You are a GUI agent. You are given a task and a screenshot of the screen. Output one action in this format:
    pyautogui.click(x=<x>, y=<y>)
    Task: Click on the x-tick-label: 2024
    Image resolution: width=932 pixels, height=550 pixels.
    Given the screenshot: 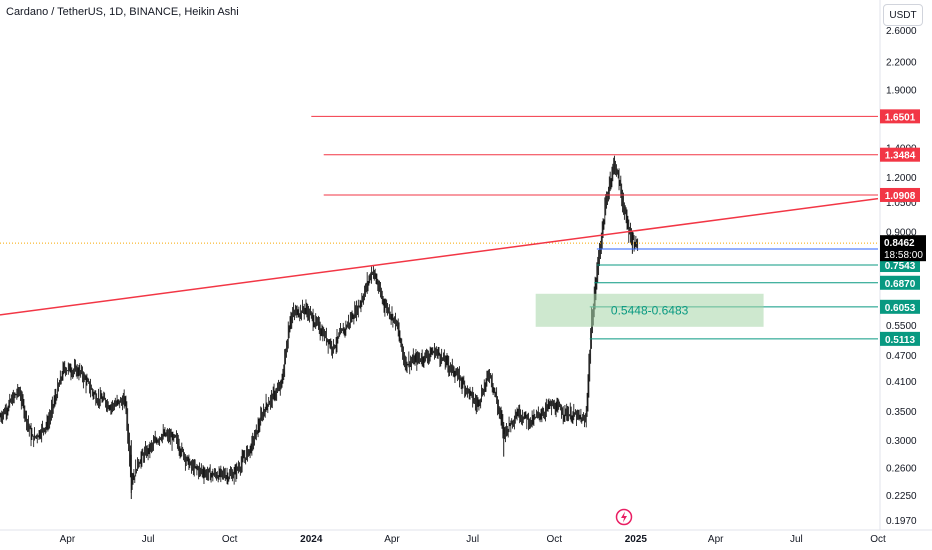 What is the action you would take?
    pyautogui.click(x=311, y=539)
    